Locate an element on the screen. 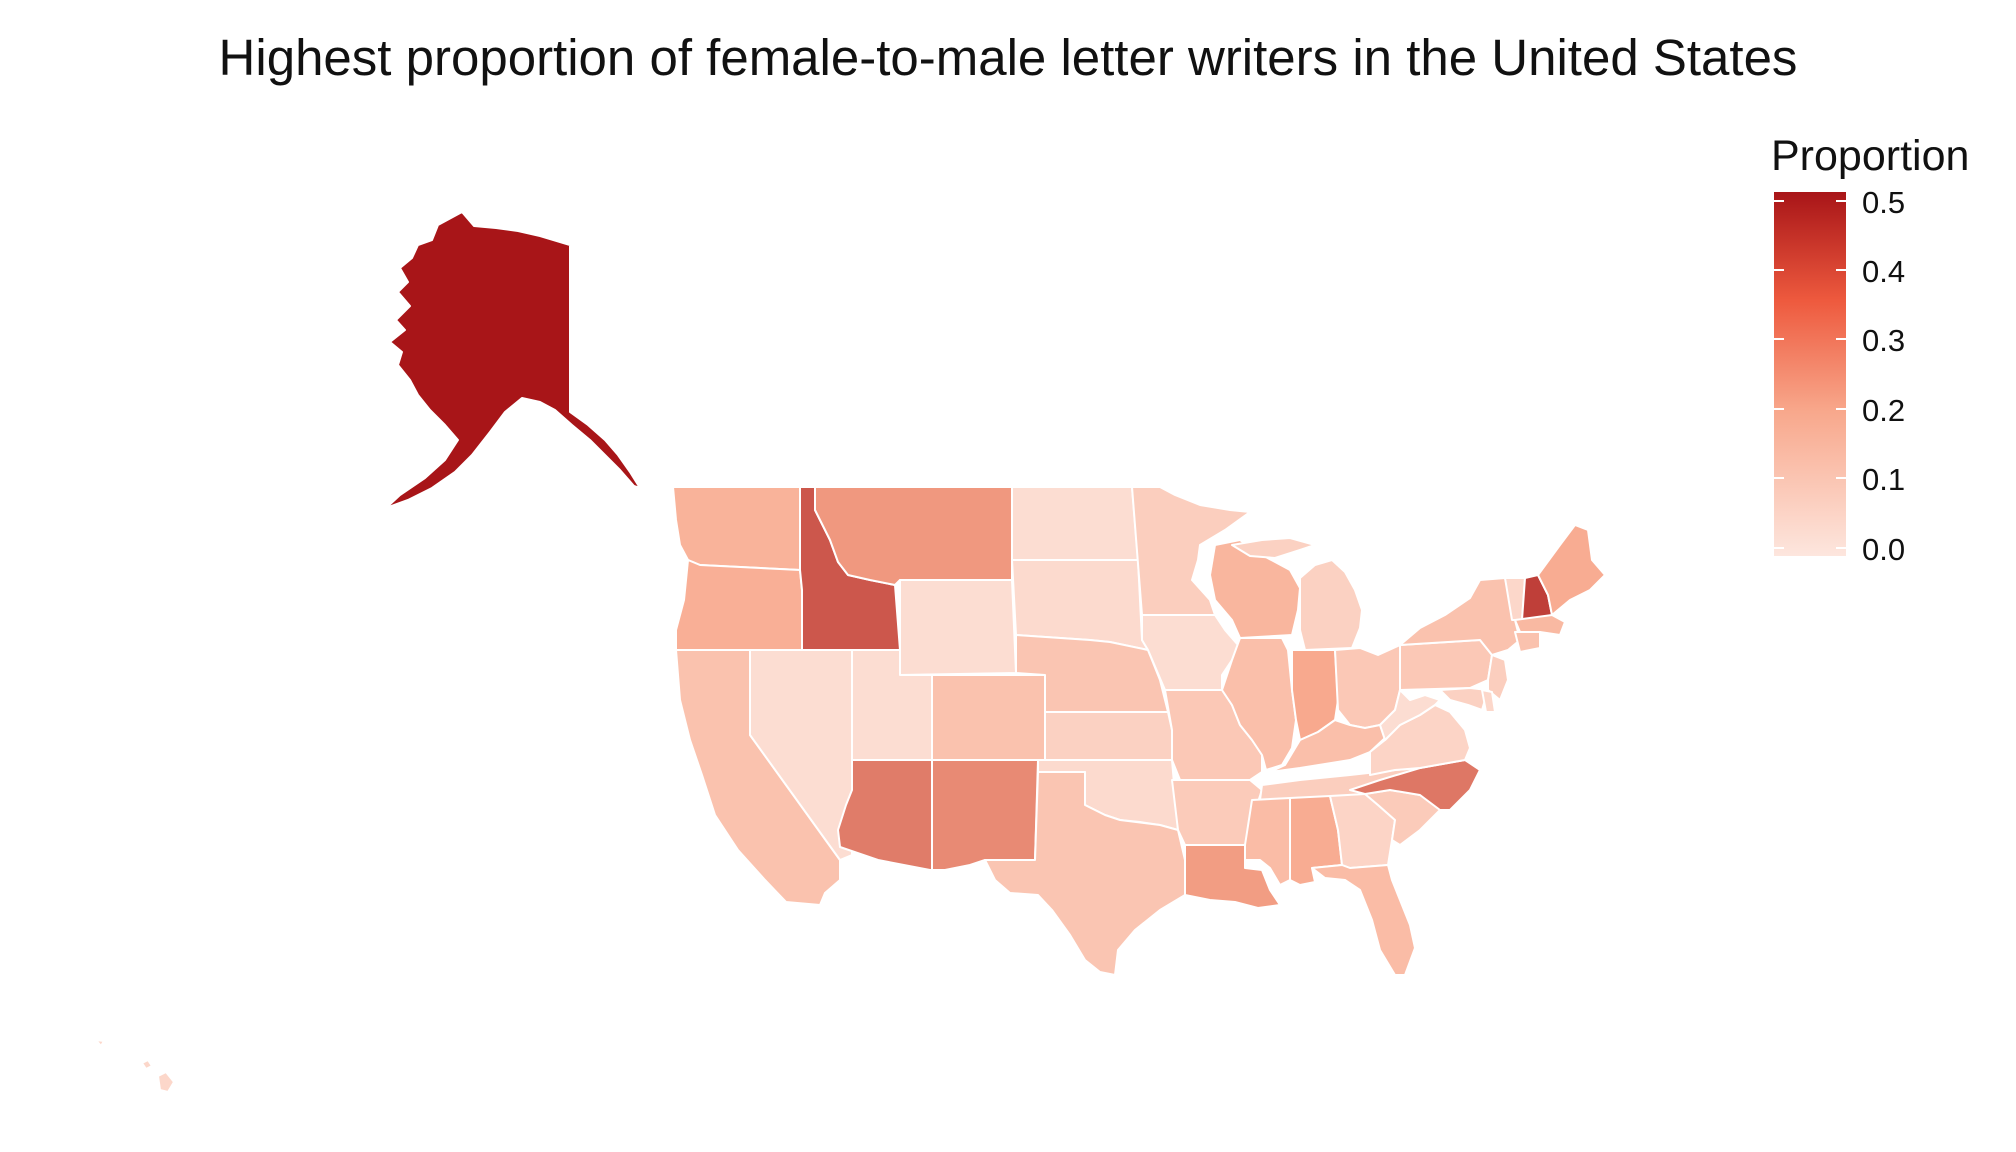 The height and width of the screenshot is (1152, 2016). state-minnesota is located at coordinates (1191, 551).